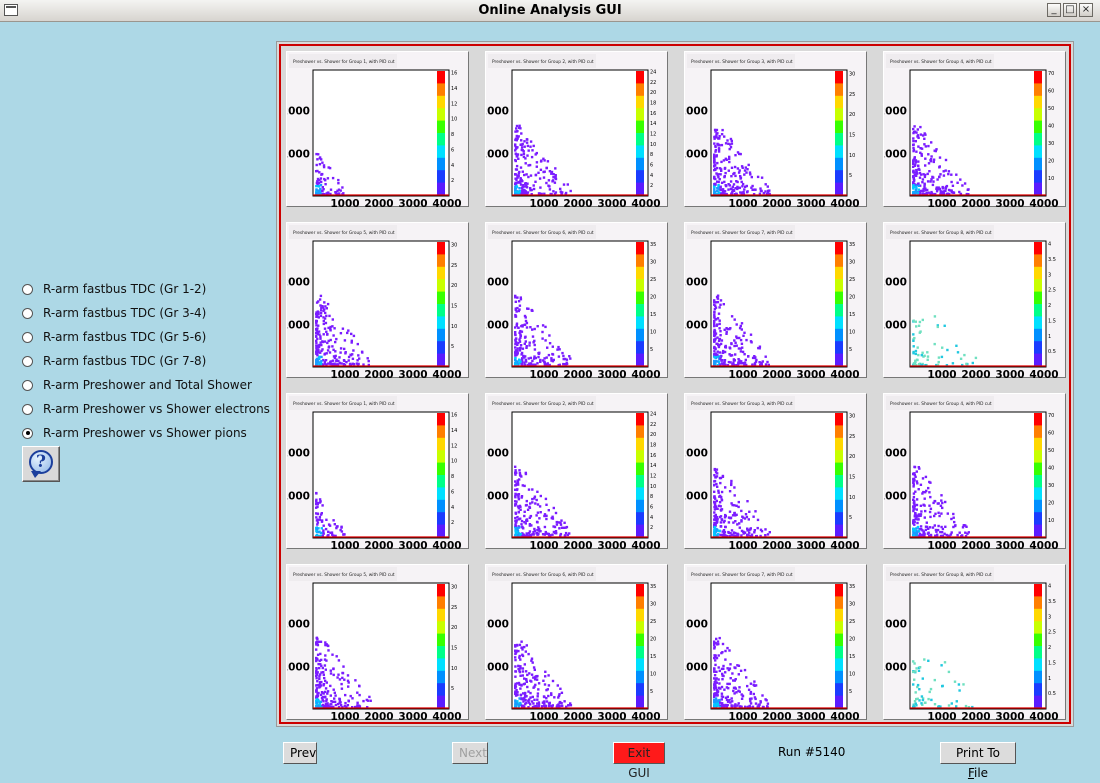 This screenshot has width=1100, height=783. What do you see at coordinates (975, 374) in the screenshot?
I see `x-tick-label: 2000` at bounding box center [975, 374].